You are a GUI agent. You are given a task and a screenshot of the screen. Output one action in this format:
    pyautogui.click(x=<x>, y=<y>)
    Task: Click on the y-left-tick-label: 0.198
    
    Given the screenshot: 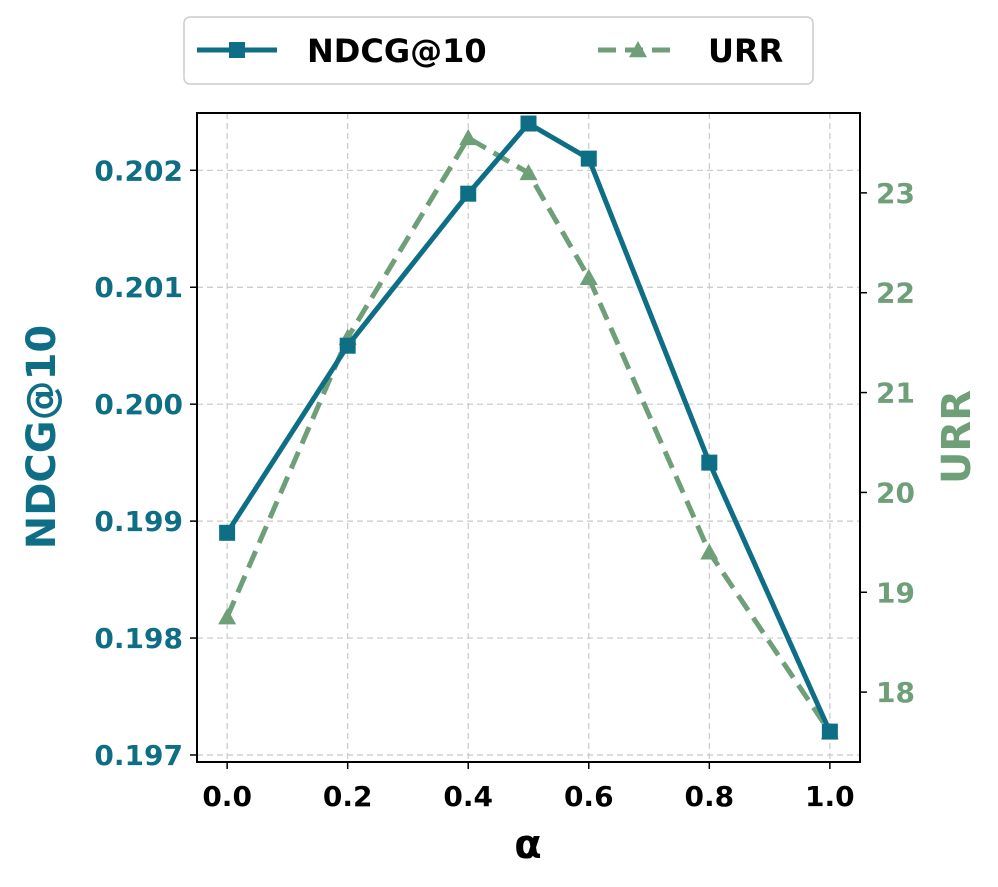 What is the action you would take?
    pyautogui.click(x=138, y=638)
    